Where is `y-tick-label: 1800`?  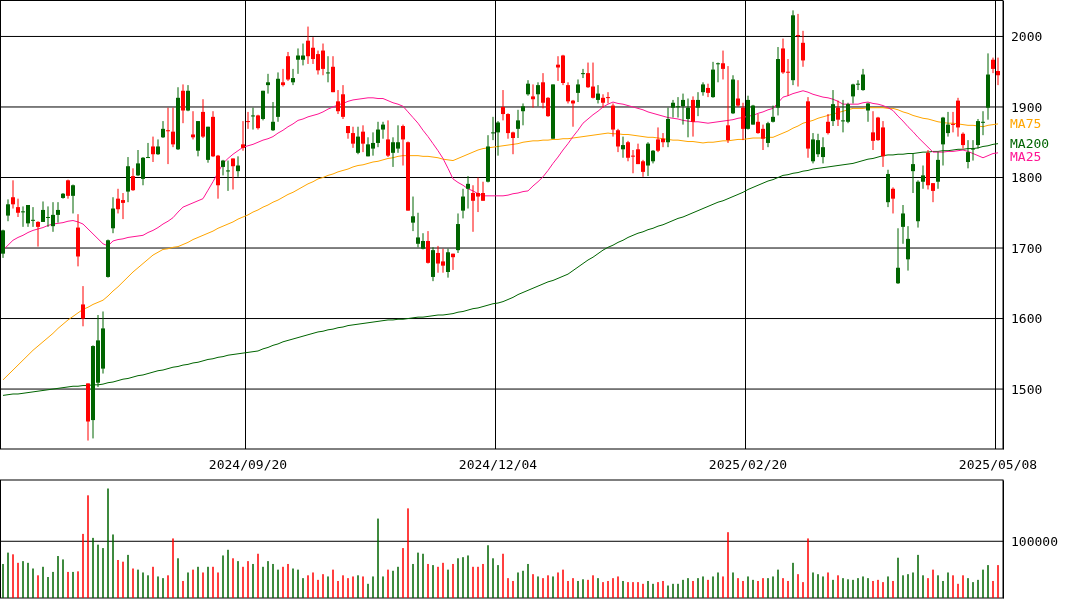
y-tick-label: 1800 is located at coordinates (1027, 178).